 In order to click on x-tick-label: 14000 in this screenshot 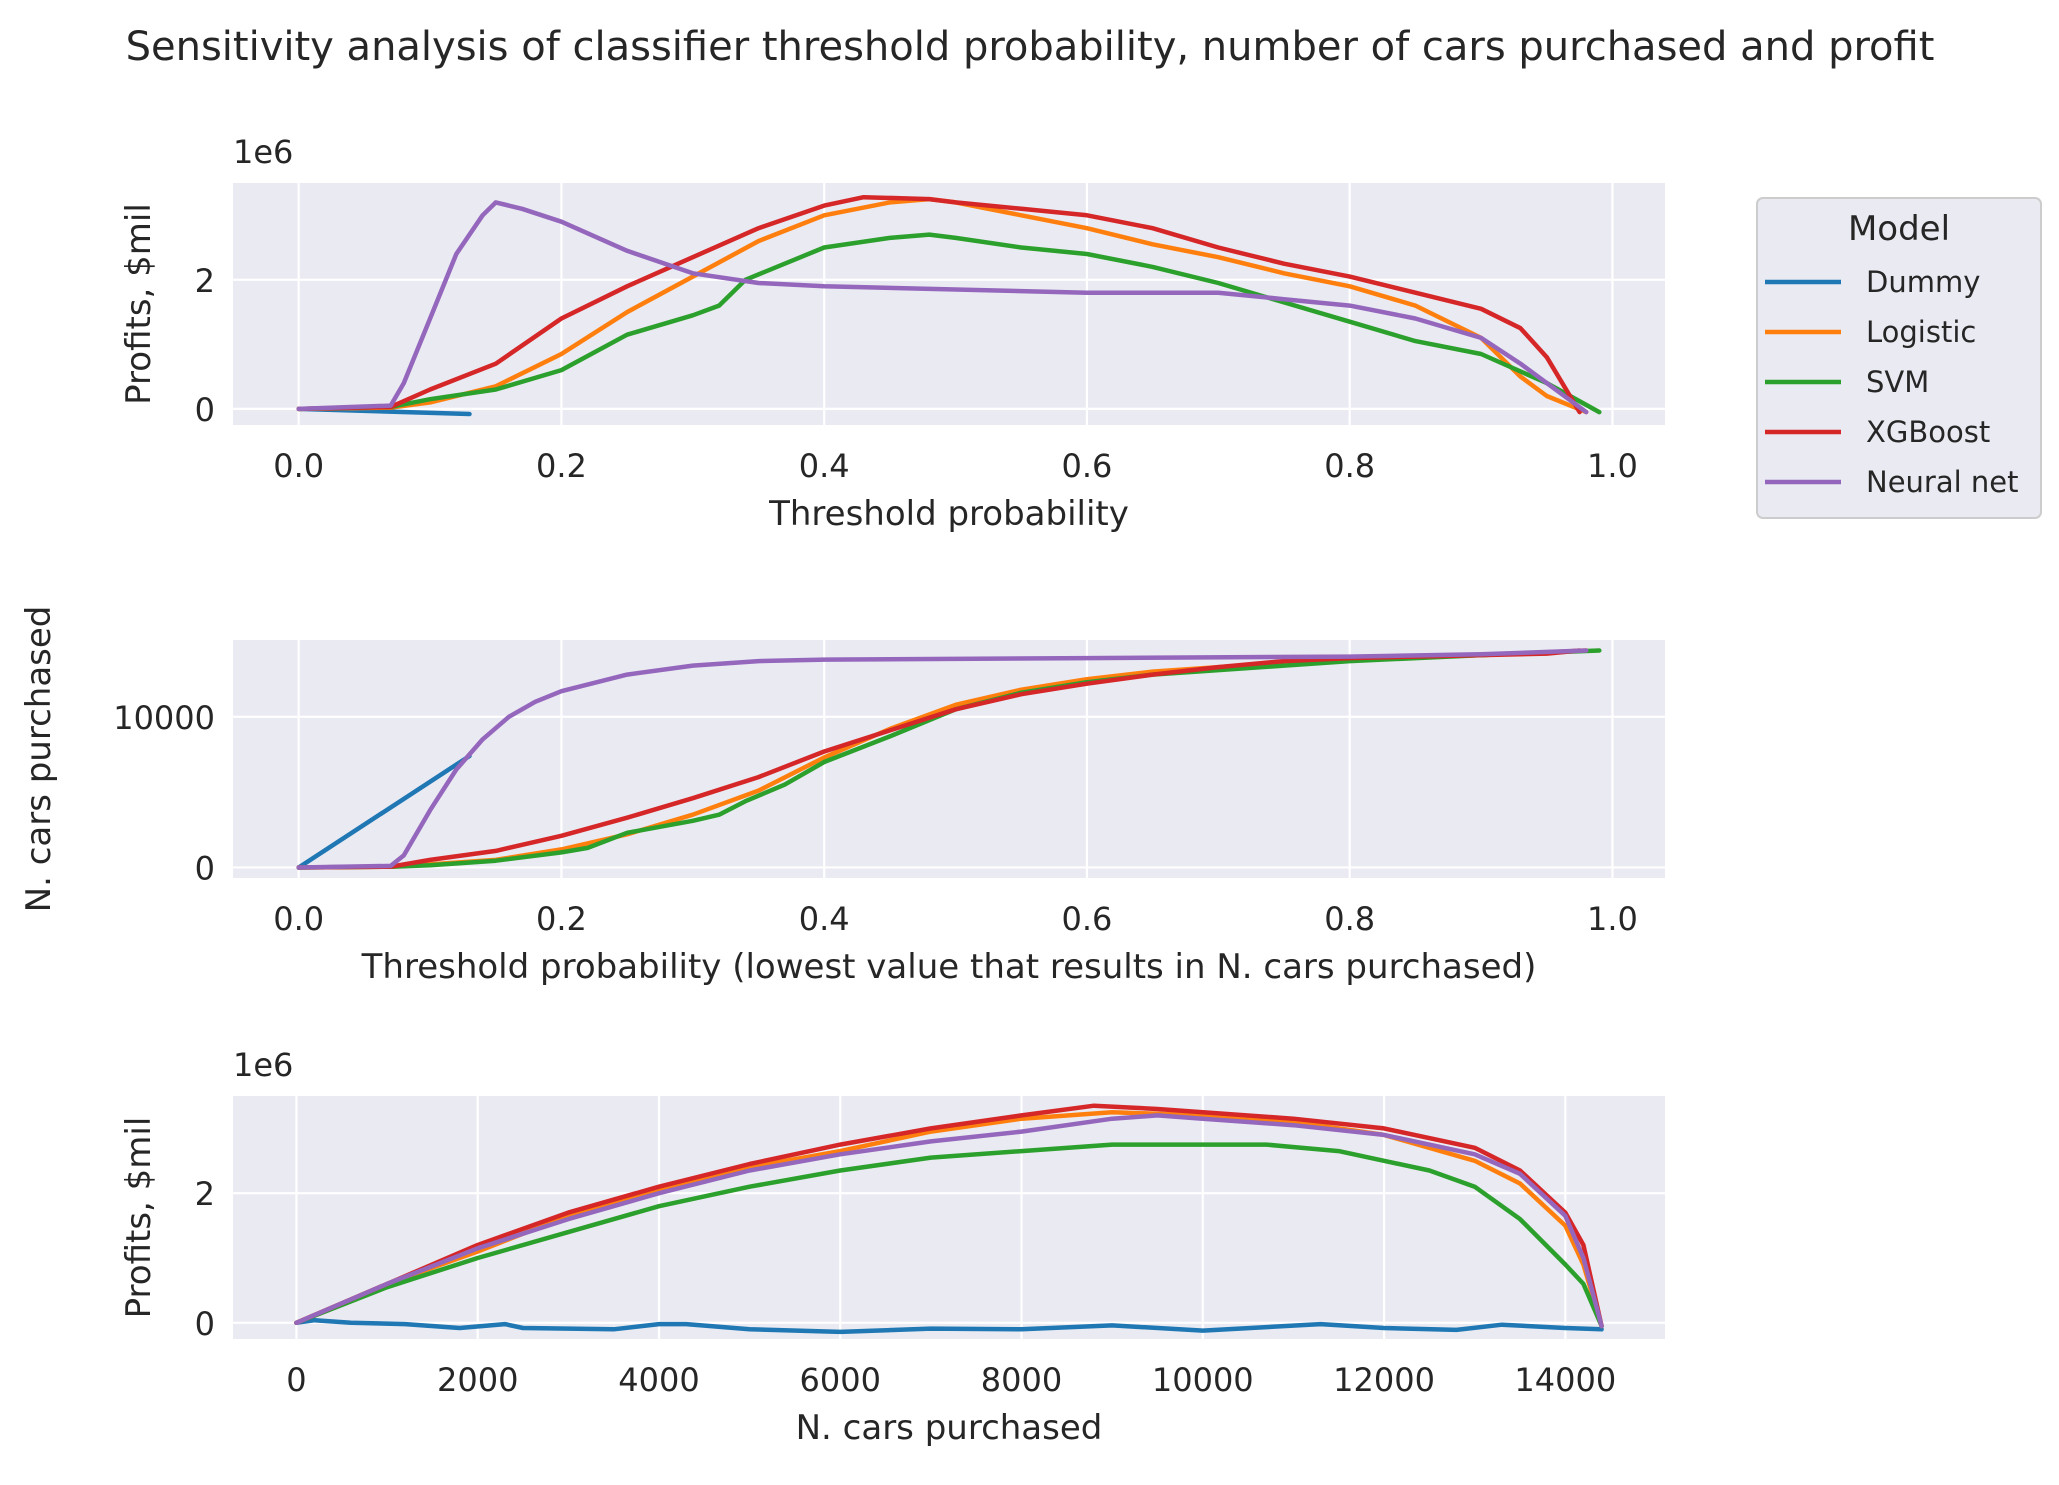, I will do `click(1565, 1380)`.